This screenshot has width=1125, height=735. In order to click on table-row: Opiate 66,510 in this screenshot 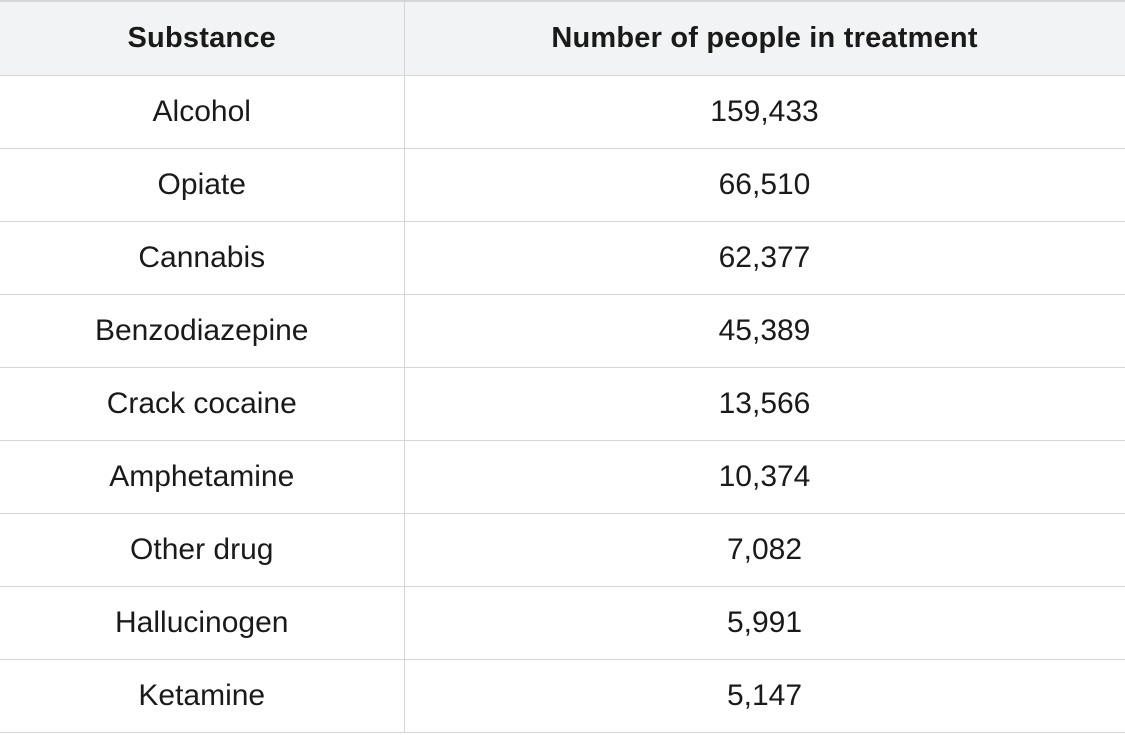, I will do `click(562, 185)`.